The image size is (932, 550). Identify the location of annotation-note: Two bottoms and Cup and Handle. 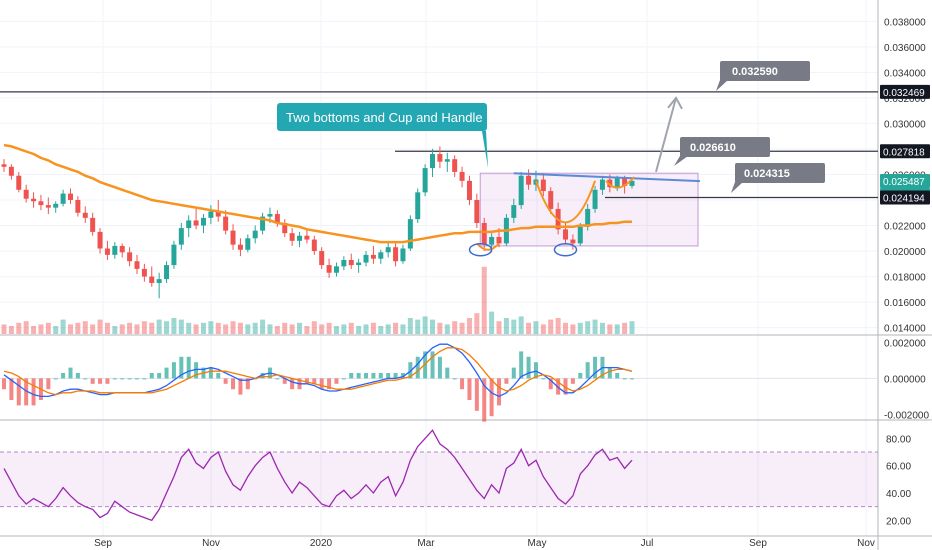
(382, 135).